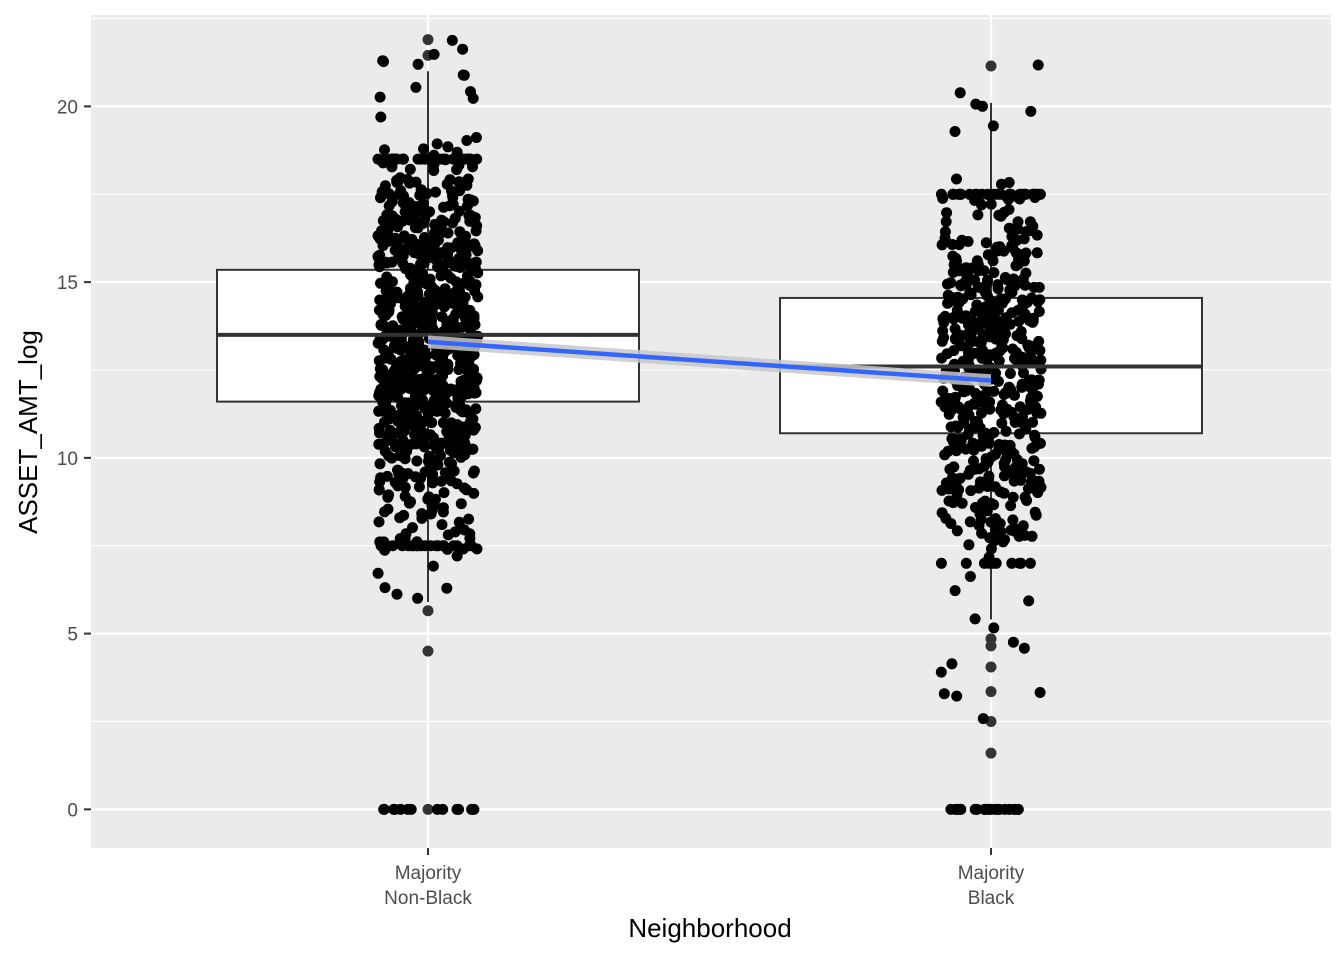 This screenshot has height=960, width=1344. Describe the element at coordinates (67, 283) in the screenshot. I see `y-tick-label: 15` at that location.